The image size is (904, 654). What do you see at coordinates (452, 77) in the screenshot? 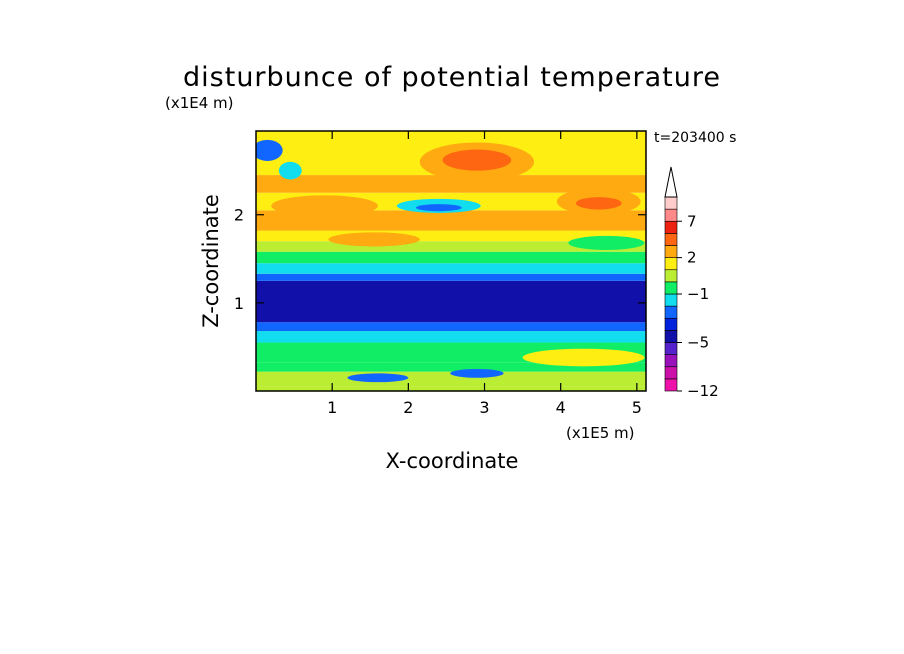
I see `chart-title: disturbunce of potential temperature` at bounding box center [452, 77].